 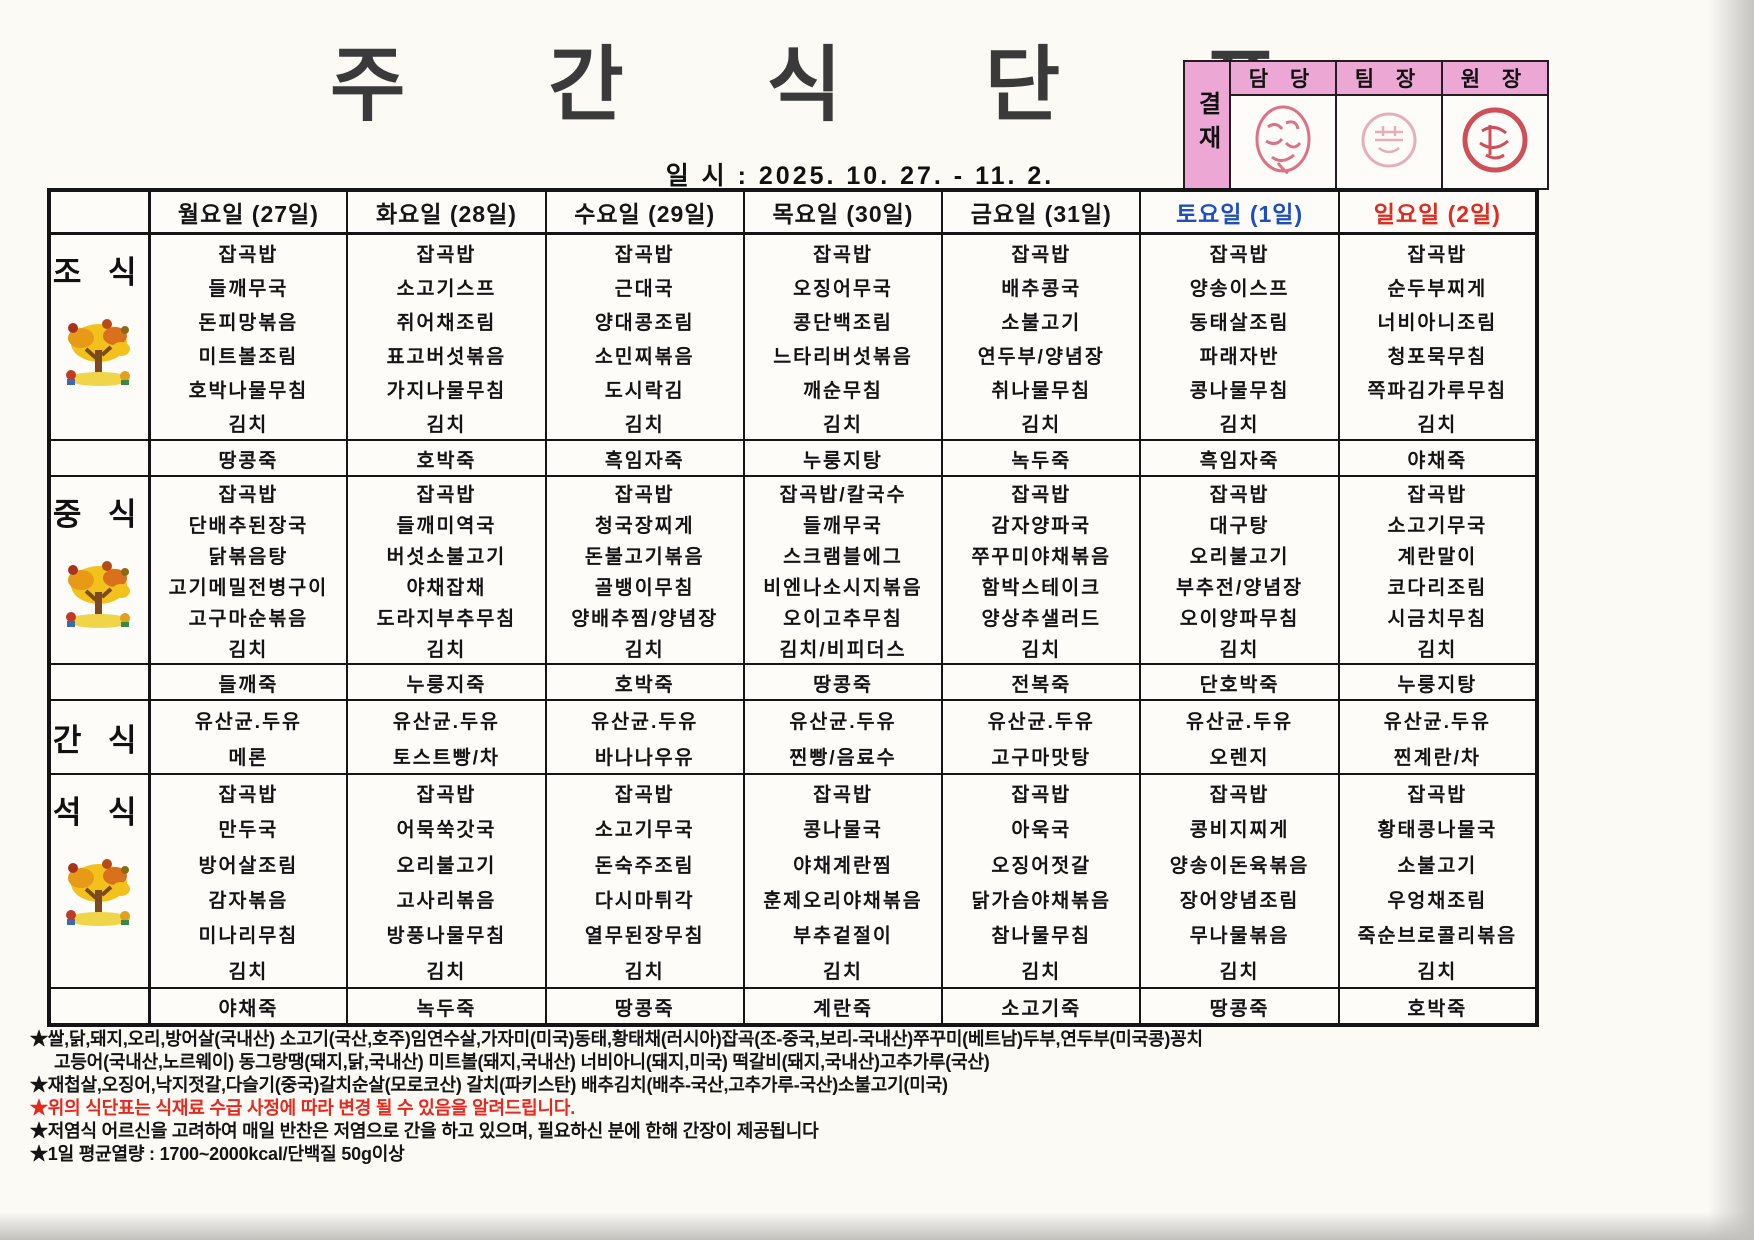 I want to click on menu-cell: 잡곡밥 청국장찌게 돈불고기볶음 골뱅이무침 양배추찜/양념장 김치, so click(x=644, y=570).